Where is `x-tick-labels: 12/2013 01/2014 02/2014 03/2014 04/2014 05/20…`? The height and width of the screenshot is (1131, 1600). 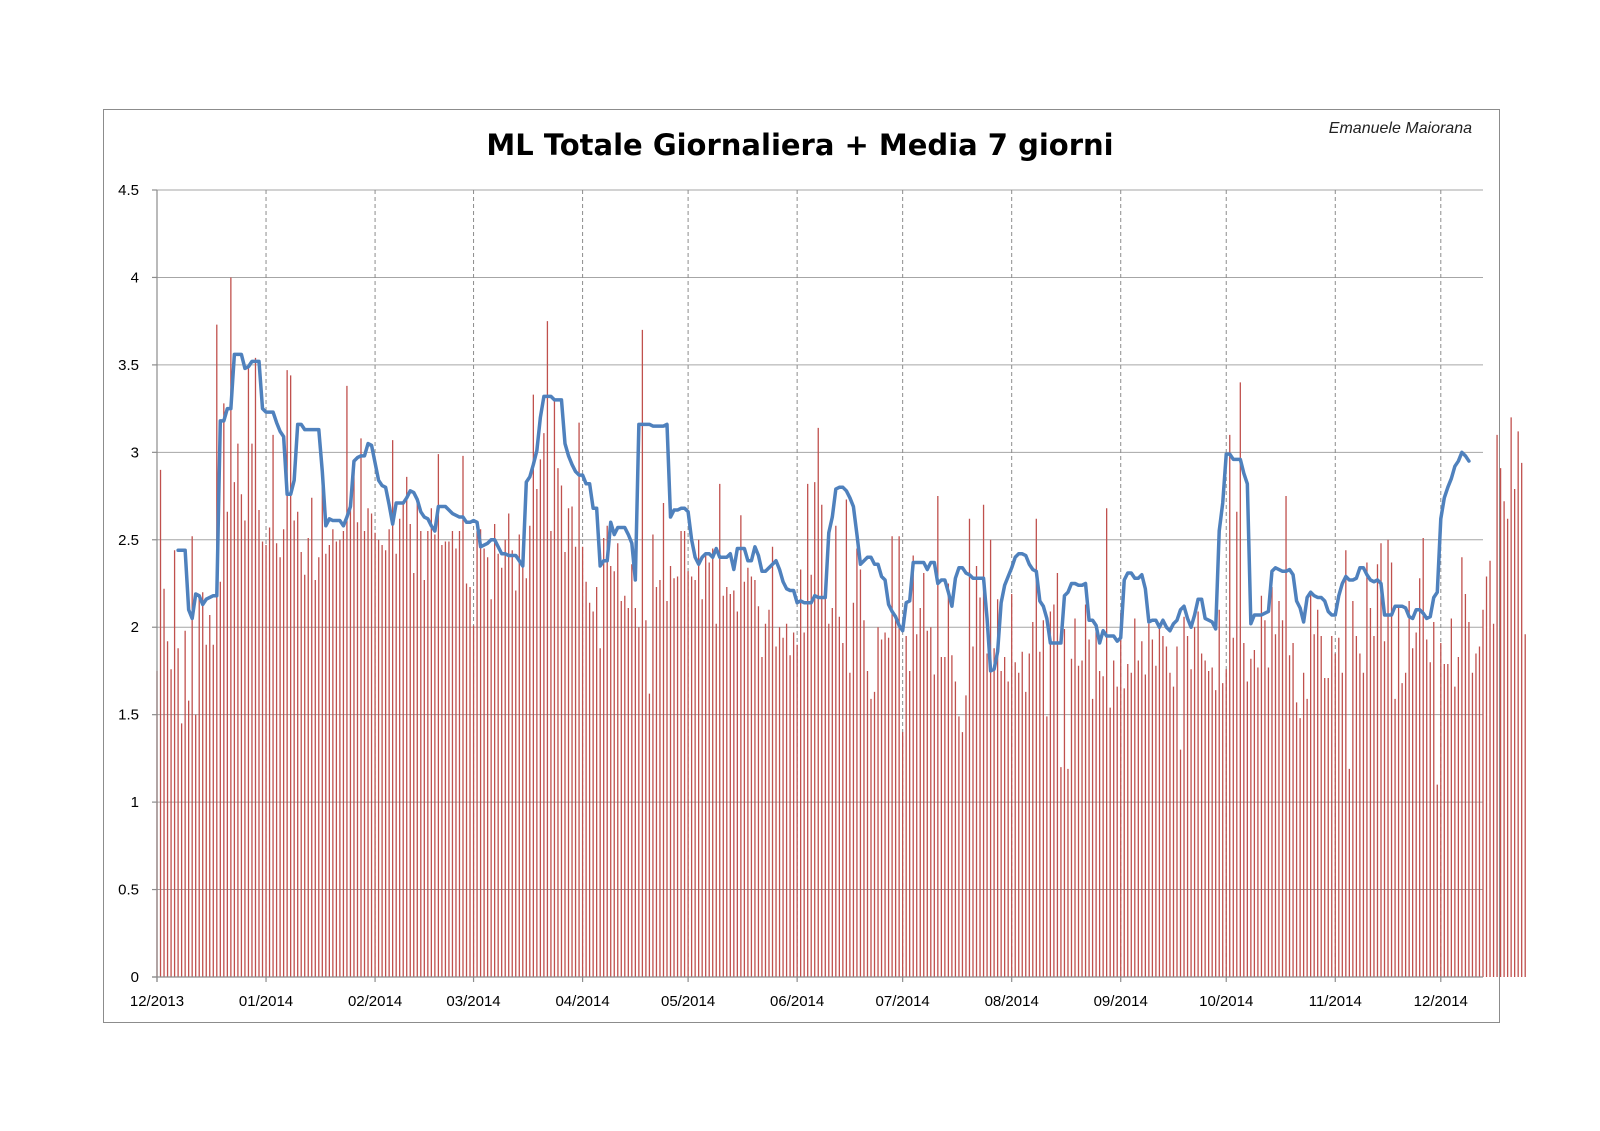 x-tick-labels: 12/2013 01/2014 02/2014 03/2014 04/2014 05/20… is located at coordinates (799, 1001).